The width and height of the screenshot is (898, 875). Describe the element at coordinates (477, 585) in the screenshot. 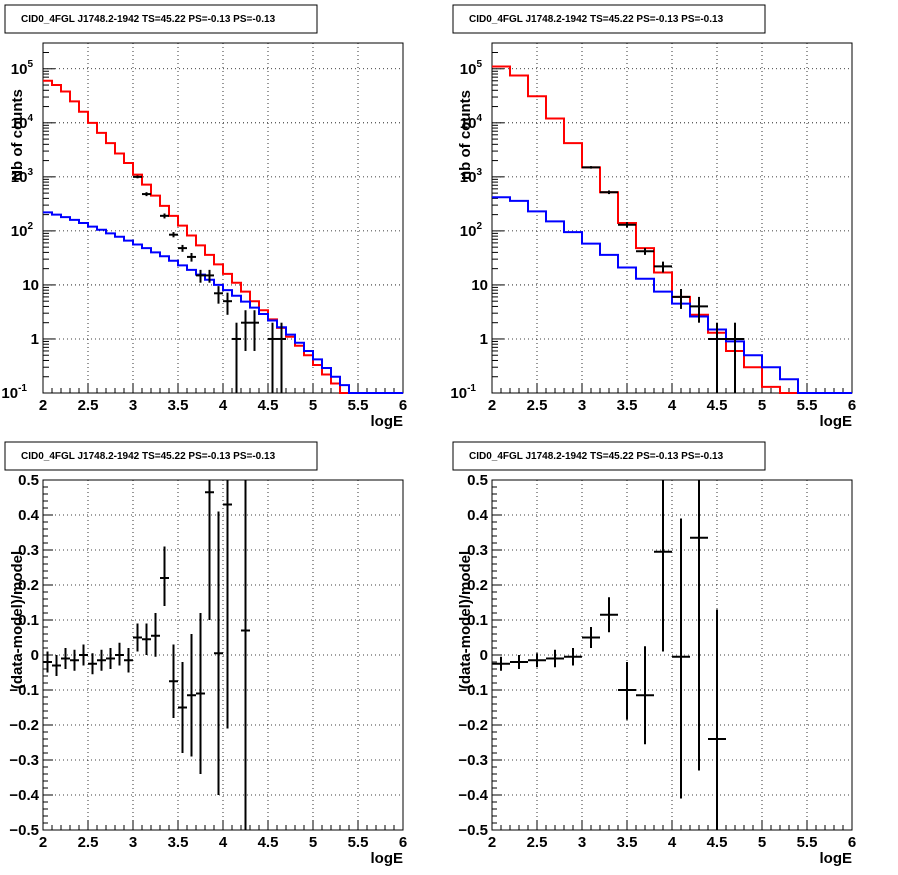

I see `y-tick-label: 0.2` at that location.